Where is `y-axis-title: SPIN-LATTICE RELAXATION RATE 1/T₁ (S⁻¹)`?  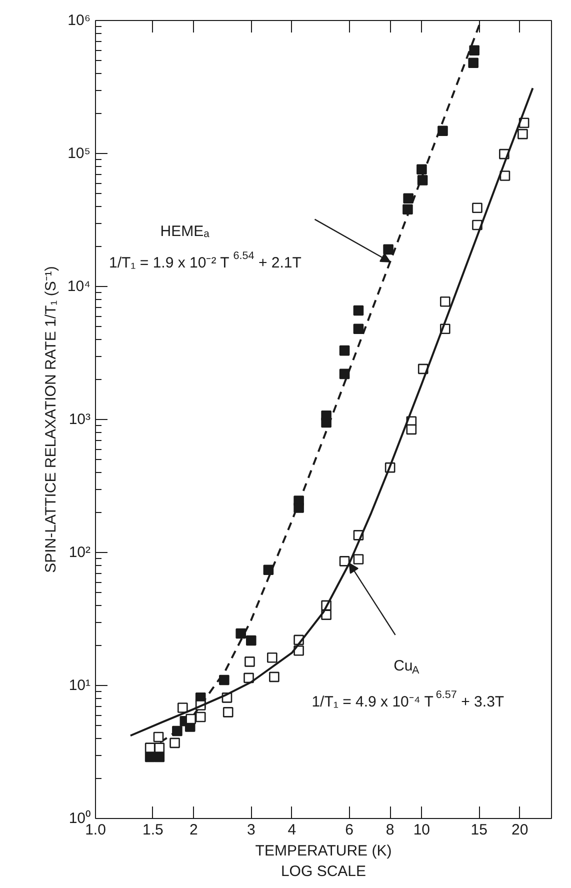
y-axis-title: SPIN-LATTICE RELAXATION RATE 1/T₁ (S⁻¹) is located at coordinates (51, 419).